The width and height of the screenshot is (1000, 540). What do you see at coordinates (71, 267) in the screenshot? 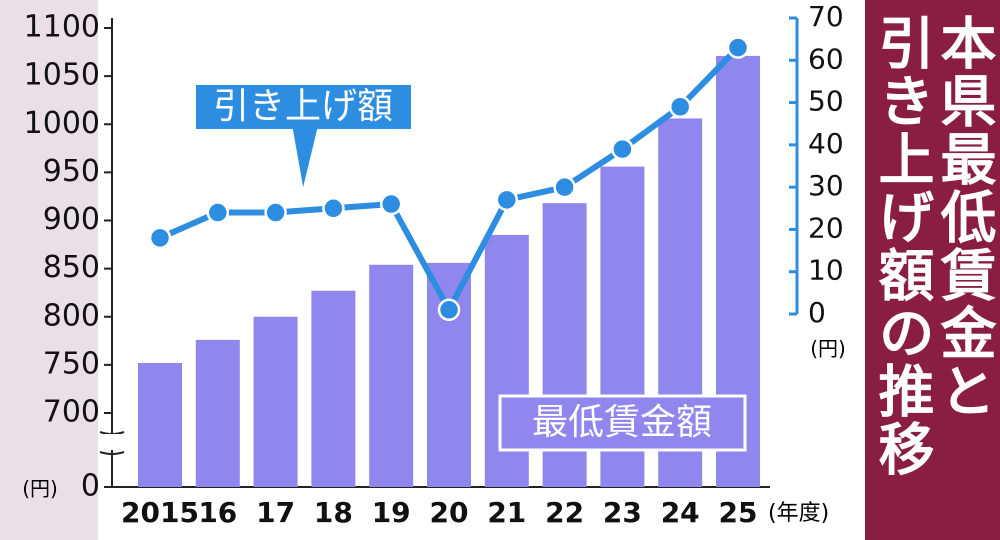
I see `y-tick-label: 850` at bounding box center [71, 267].